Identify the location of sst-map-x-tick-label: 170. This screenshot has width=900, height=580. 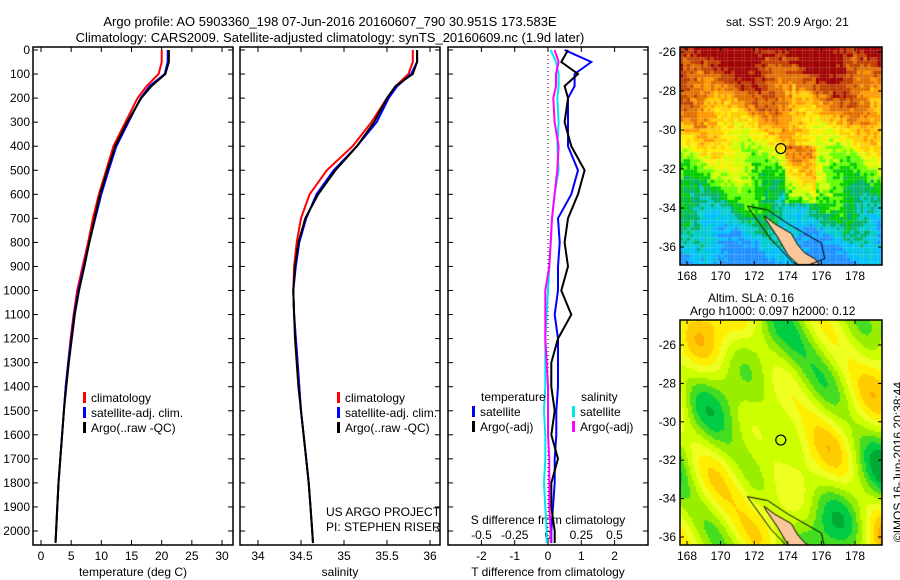
(721, 276).